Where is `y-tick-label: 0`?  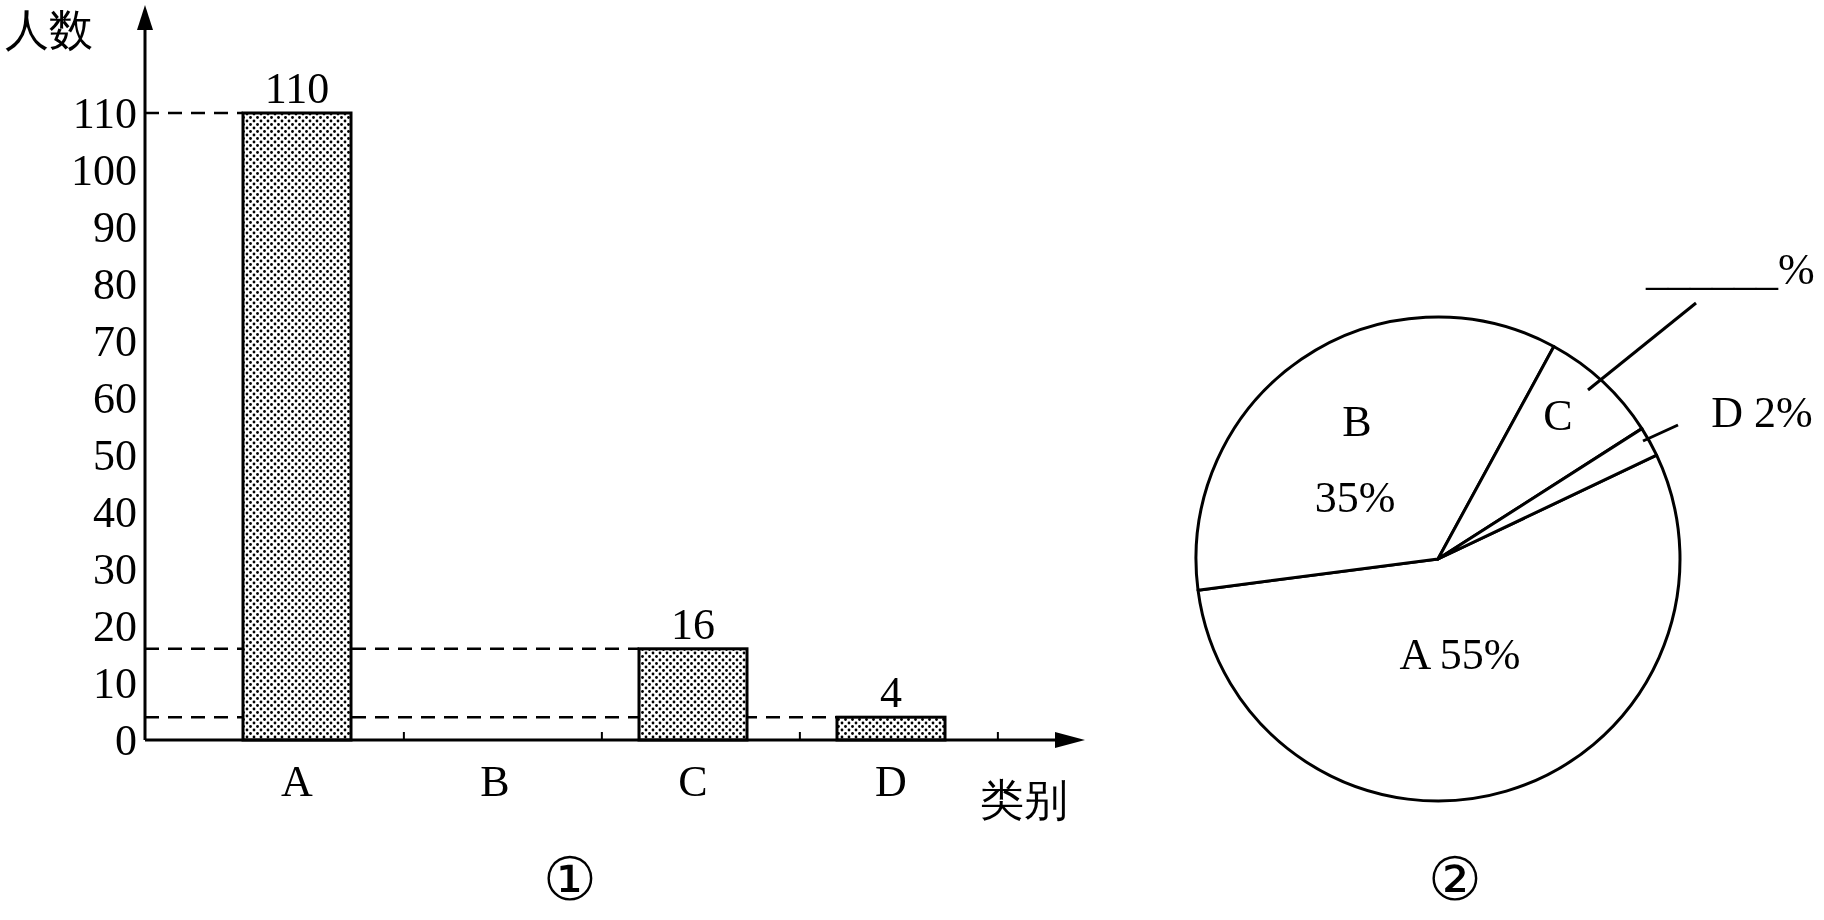
y-tick-label: 0 is located at coordinates (126, 740).